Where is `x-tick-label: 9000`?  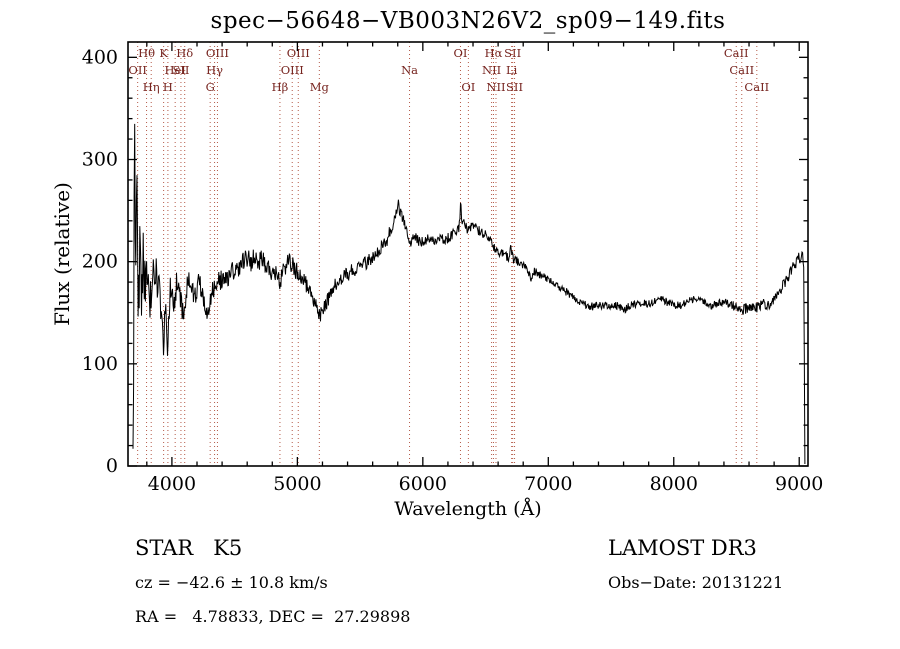 x-tick-label: 9000 is located at coordinates (799, 484).